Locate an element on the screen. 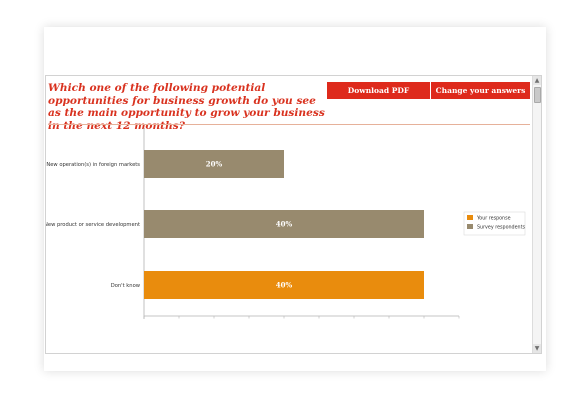  category-label: New product or service development is located at coordinates (93, 225).